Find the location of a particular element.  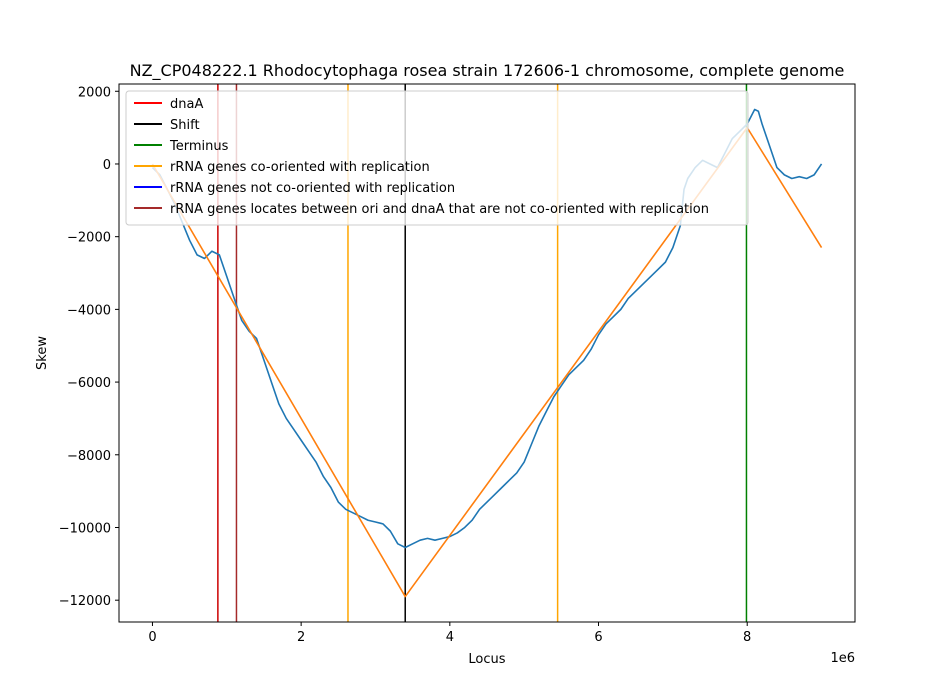

legend-label-0: dnaA is located at coordinates (186, 104).